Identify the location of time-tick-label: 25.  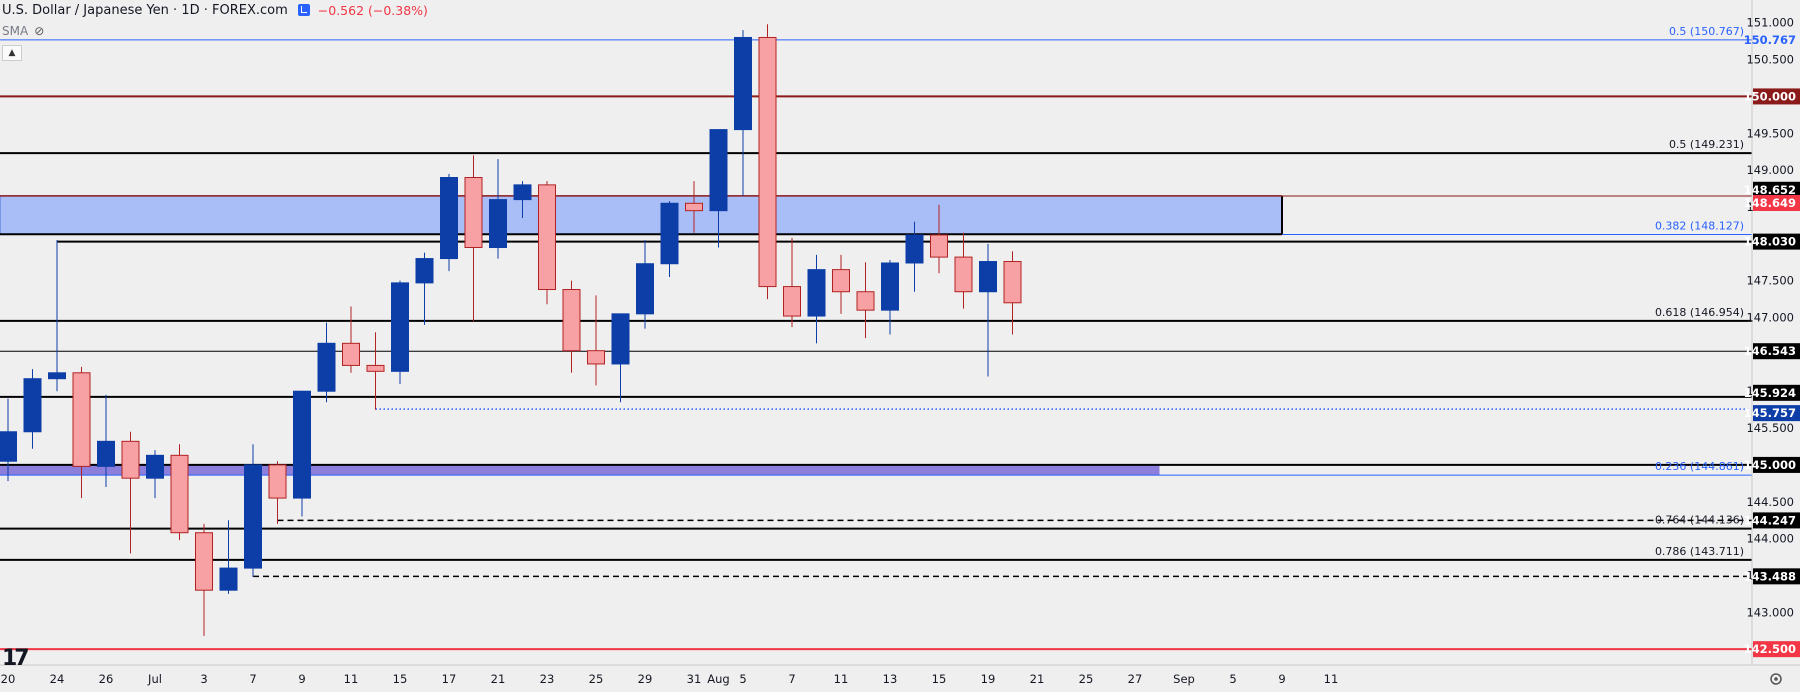
(1086, 679).